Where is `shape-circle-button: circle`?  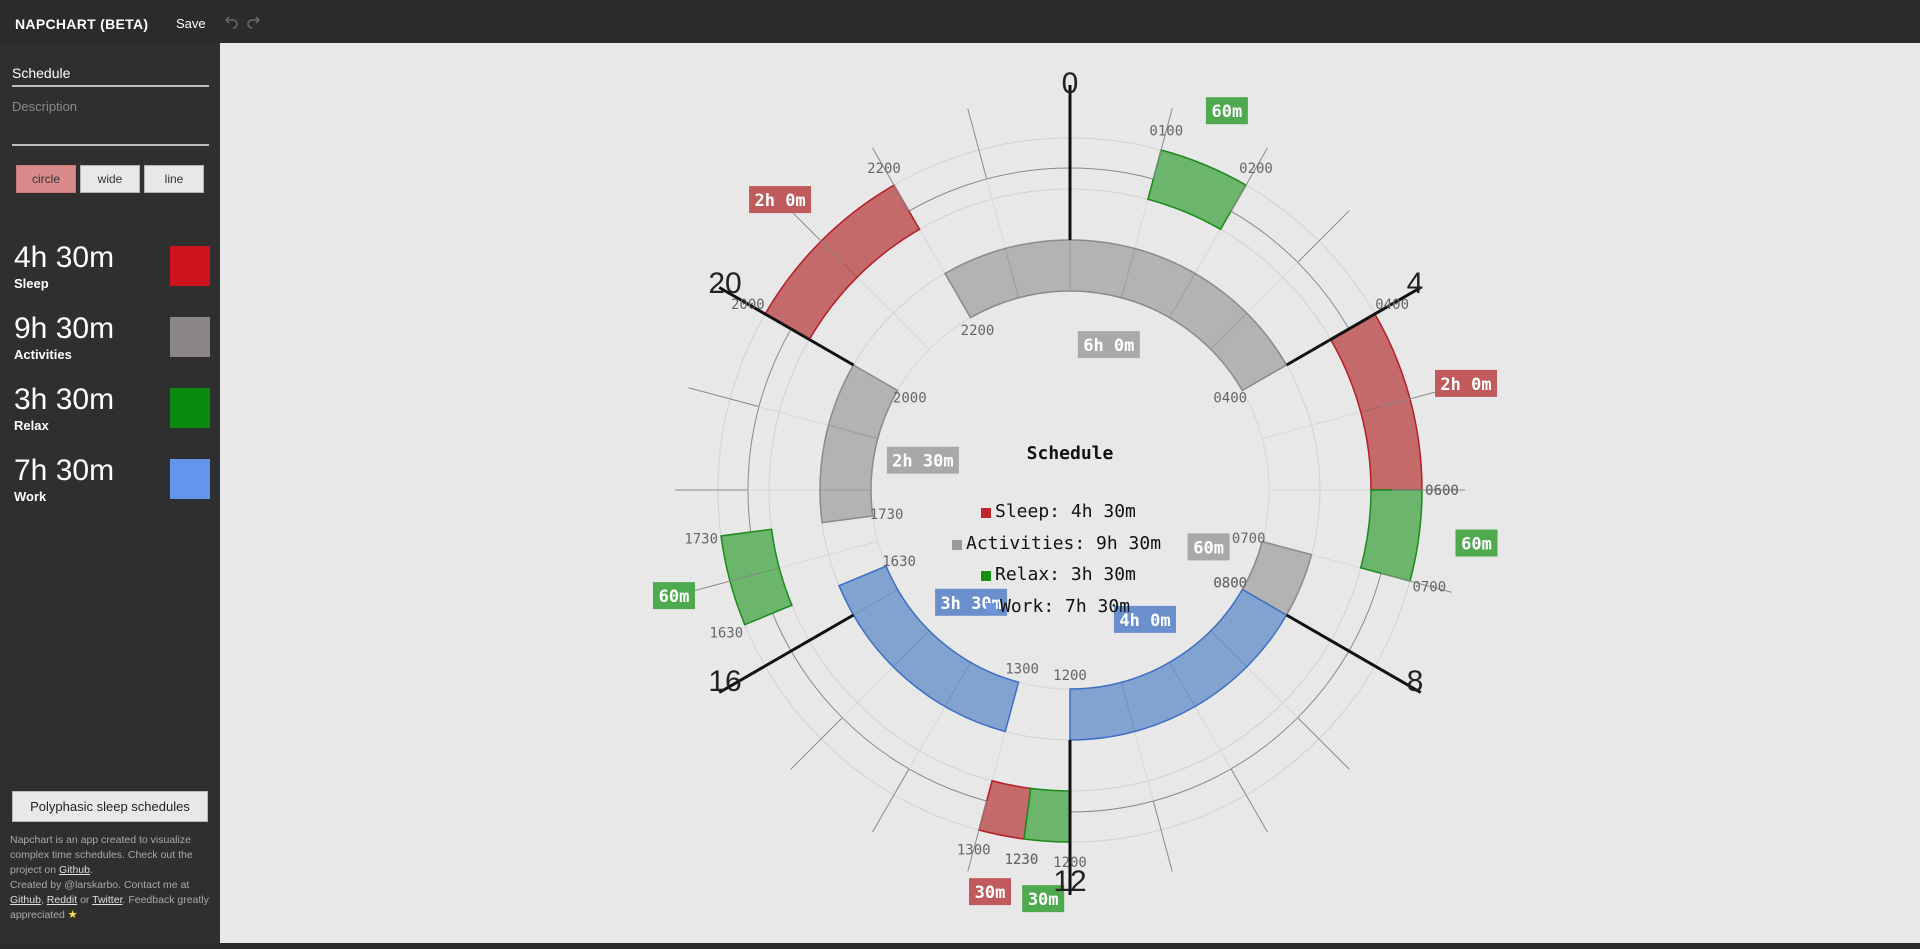 shape-circle-button: circle is located at coordinates (46, 179).